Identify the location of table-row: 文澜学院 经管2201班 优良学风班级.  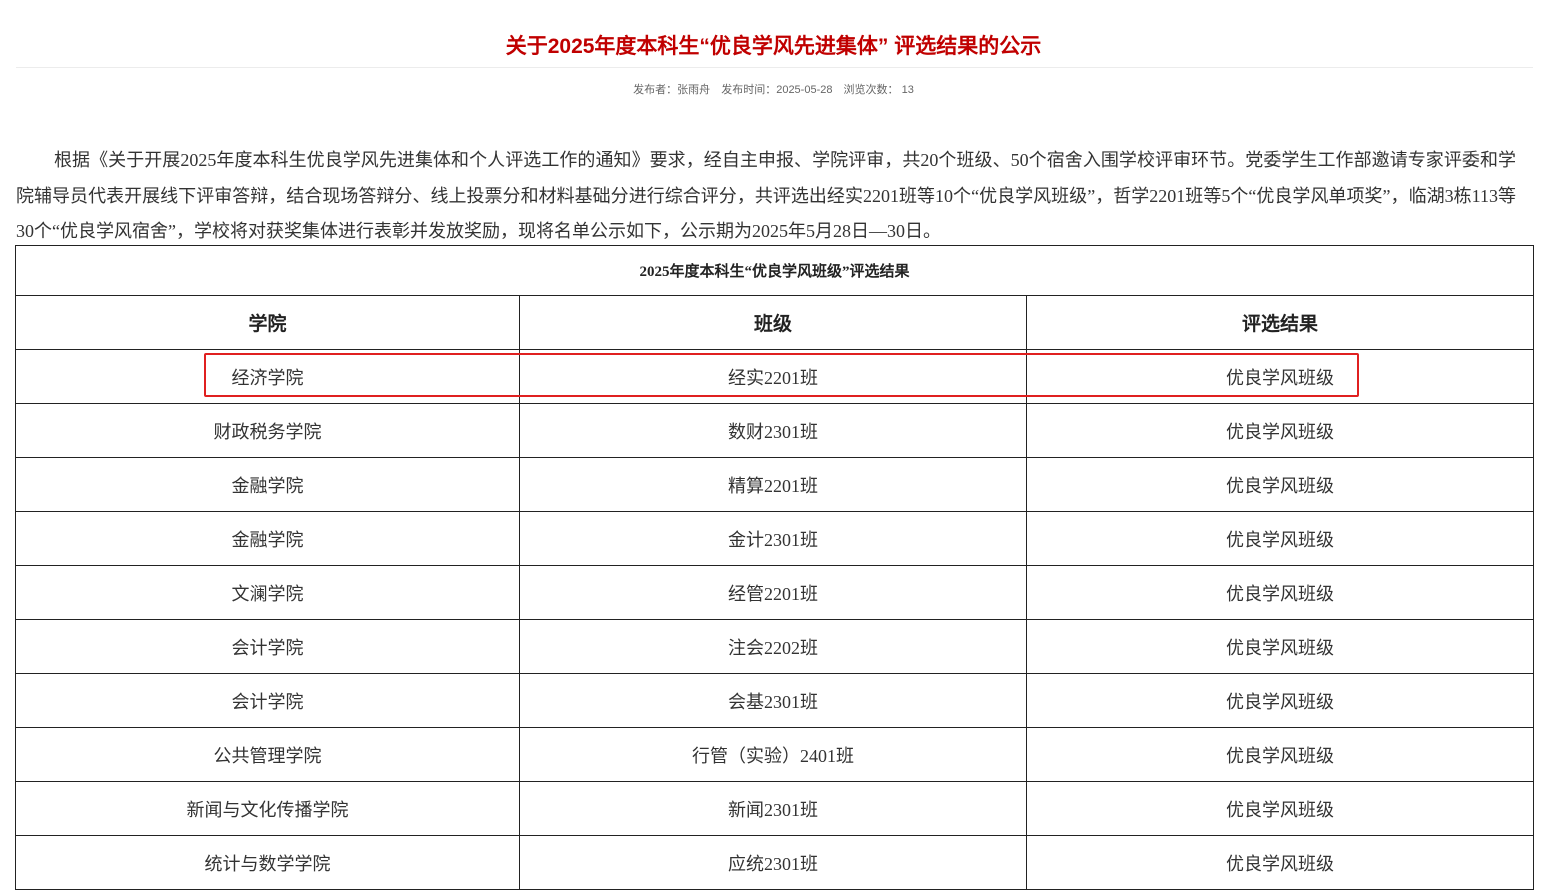
(774, 592).